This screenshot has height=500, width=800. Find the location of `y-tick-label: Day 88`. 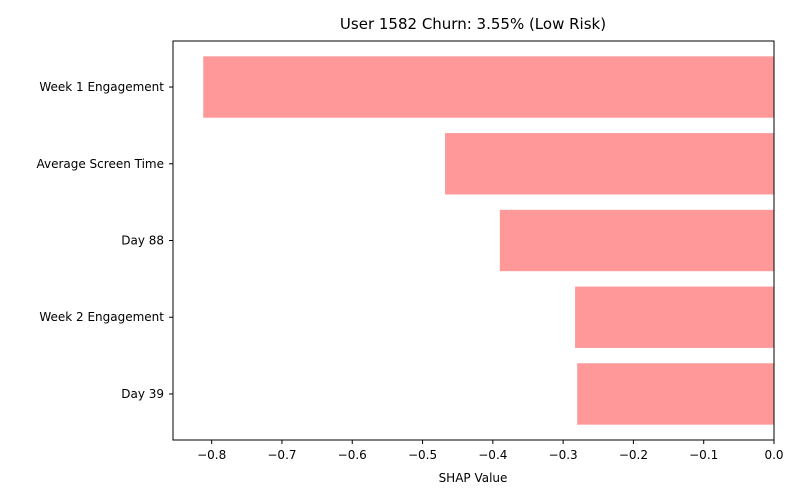

y-tick-label: Day 88 is located at coordinates (142, 241).